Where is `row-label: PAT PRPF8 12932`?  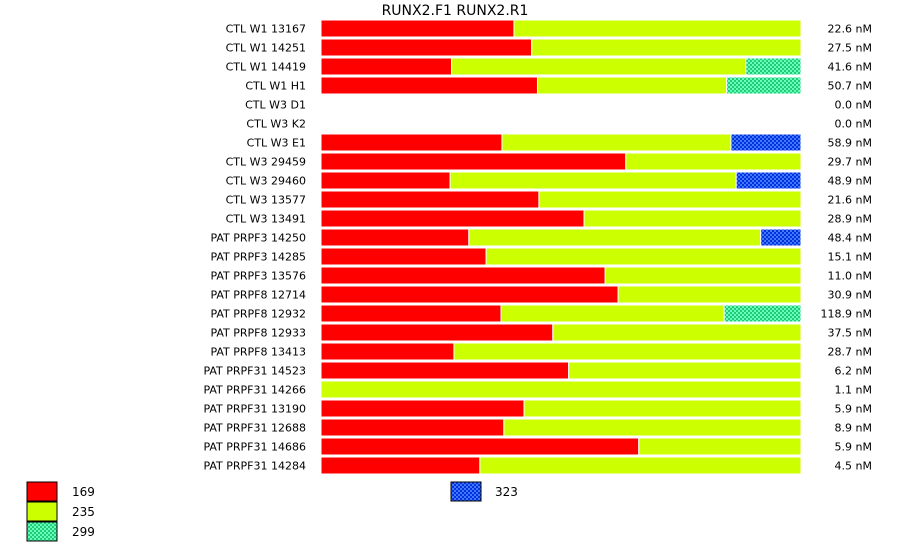 row-label: PAT PRPF8 12932 is located at coordinates (258, 314).